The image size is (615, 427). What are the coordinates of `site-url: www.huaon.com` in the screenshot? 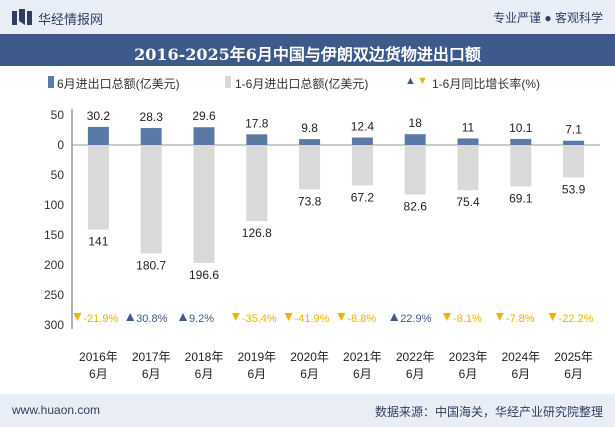 It's located at (56, 410).